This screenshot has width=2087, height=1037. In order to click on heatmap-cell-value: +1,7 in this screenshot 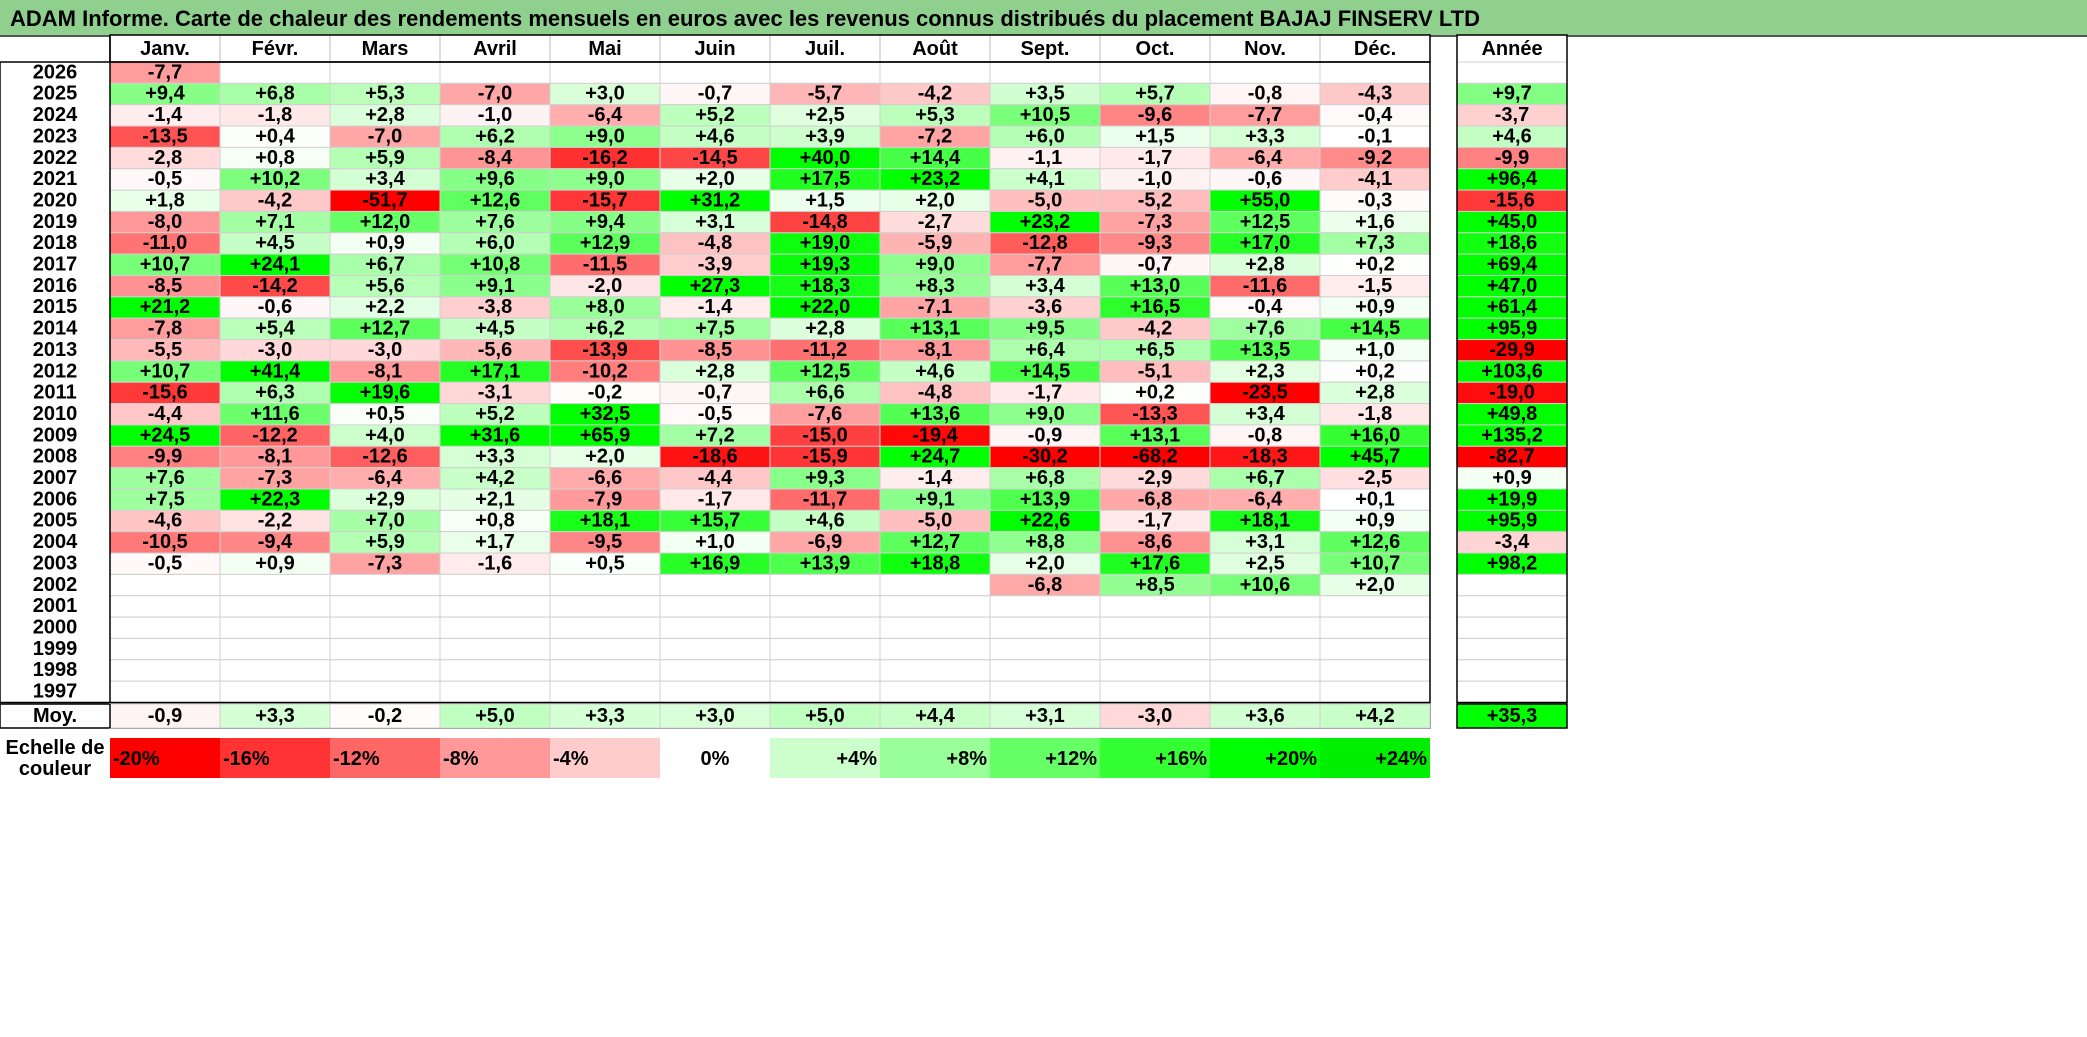, I will do `click(494, 542)`.